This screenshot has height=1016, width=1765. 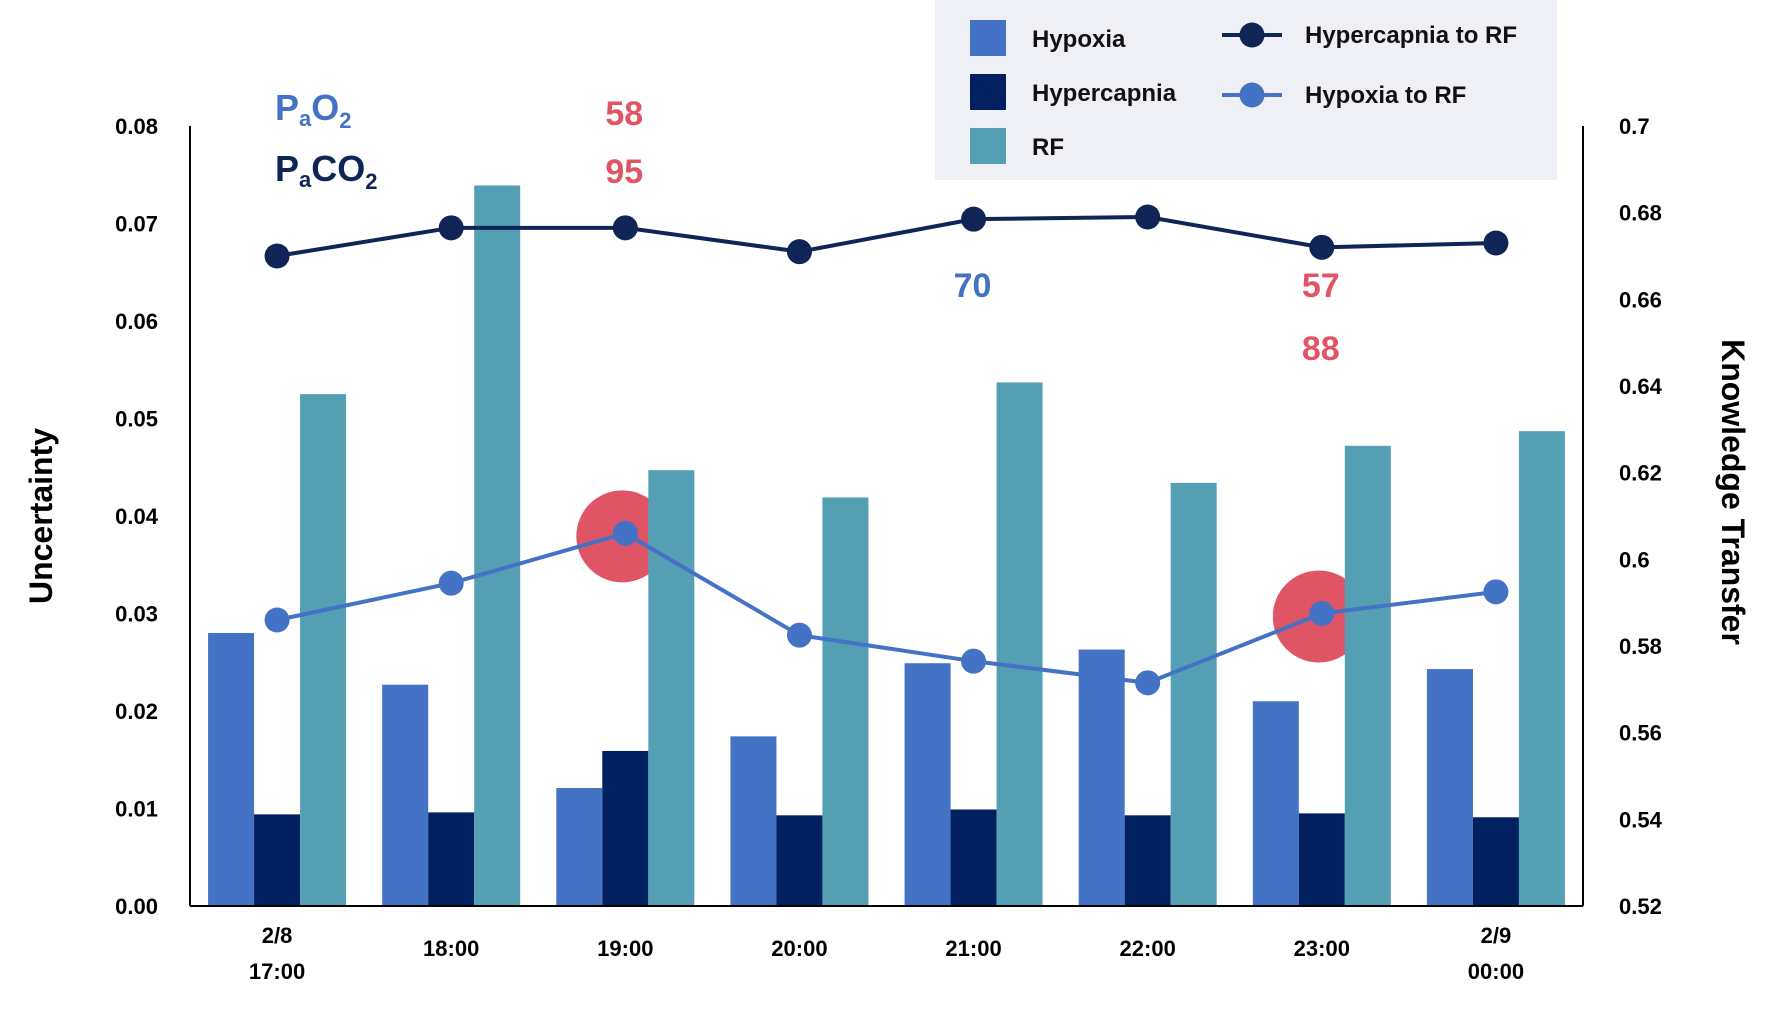 I want to click on legend-label-hypercapnia-to-rf: Hypercapnia to RF, so click(x=1411, y=35).